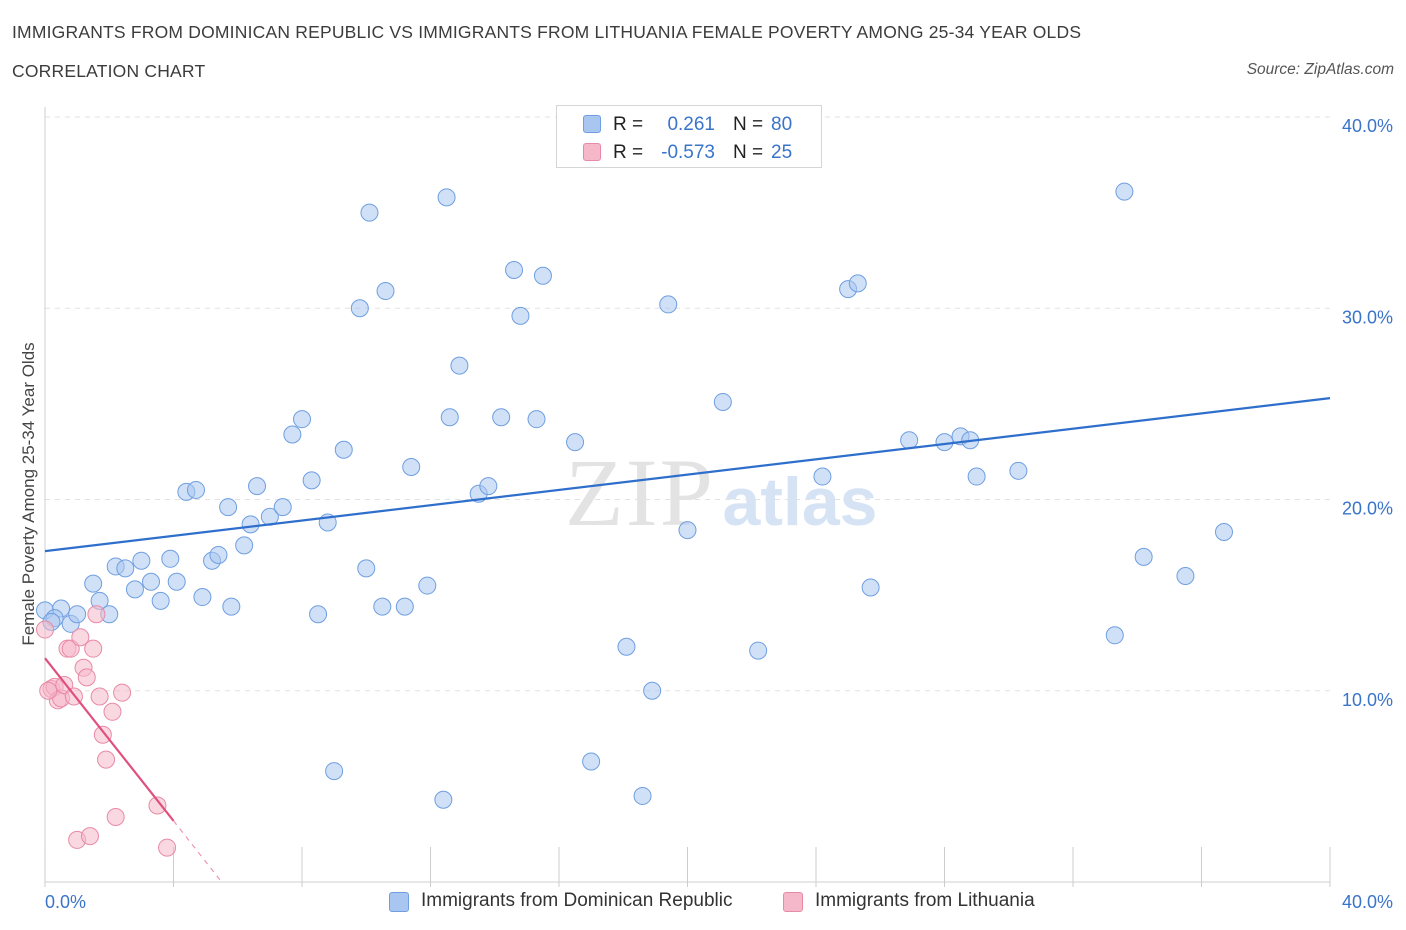 This screenshot has width=1406, height=930. What do you see at coordinates (1367, 509) in the screenshot?
I see `y-tick-label: 20.0%` at bounding box center [1367, 509].